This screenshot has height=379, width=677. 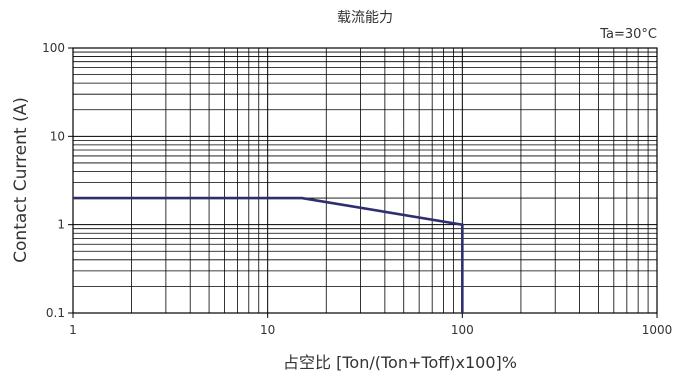 What do you see at coordinates (400, 362) in the screenshot?
I see `x-axis-label: 占空比 [Ton/(Ton+Toff)x100]%` at bounding box center [400, 362].